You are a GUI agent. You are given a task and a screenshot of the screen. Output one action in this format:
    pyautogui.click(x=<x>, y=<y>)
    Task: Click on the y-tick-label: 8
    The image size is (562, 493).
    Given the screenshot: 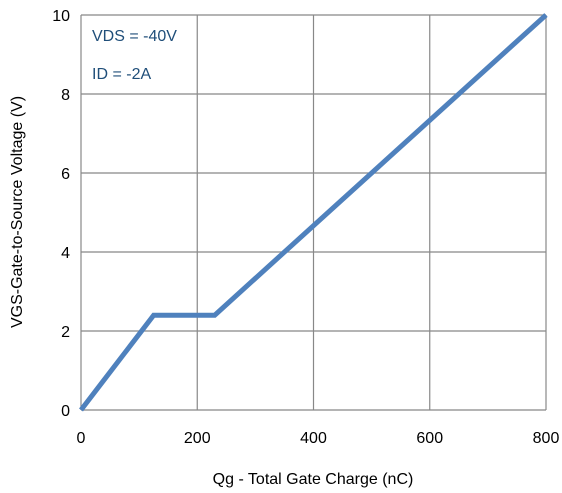 What is the action you would take?
    pyautogui.click(x=65, y=95)
    